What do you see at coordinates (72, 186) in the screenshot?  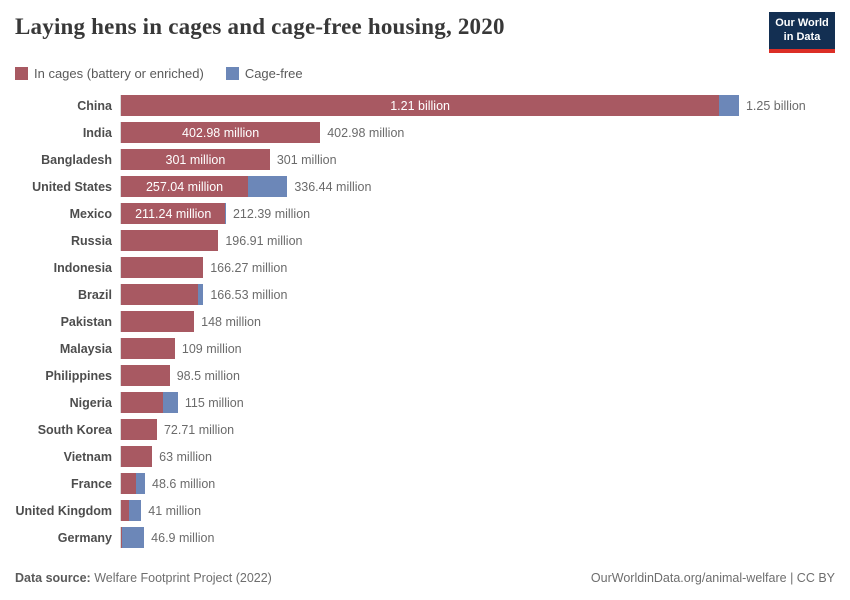 I see `country-label: United States` at bounding box center [72, 186].